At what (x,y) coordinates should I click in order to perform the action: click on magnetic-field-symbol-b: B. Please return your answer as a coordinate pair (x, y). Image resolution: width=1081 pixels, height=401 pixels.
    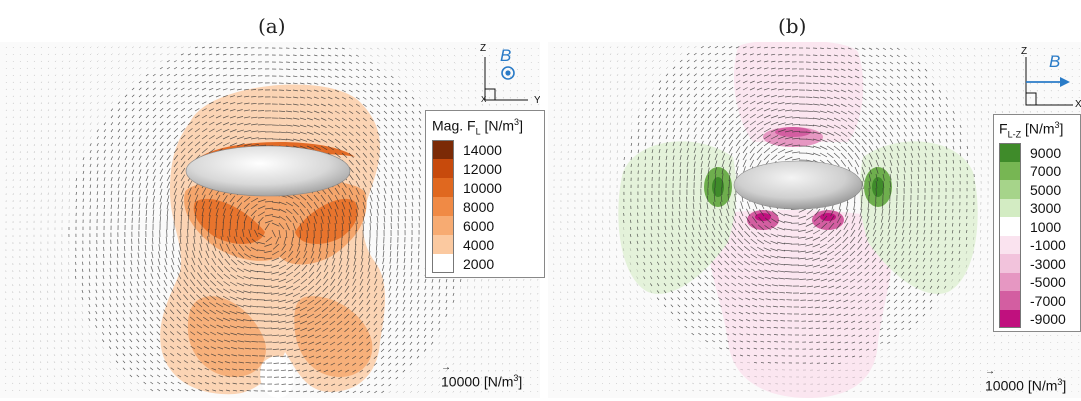
    Looking at the image, I should click on (1055, 61).